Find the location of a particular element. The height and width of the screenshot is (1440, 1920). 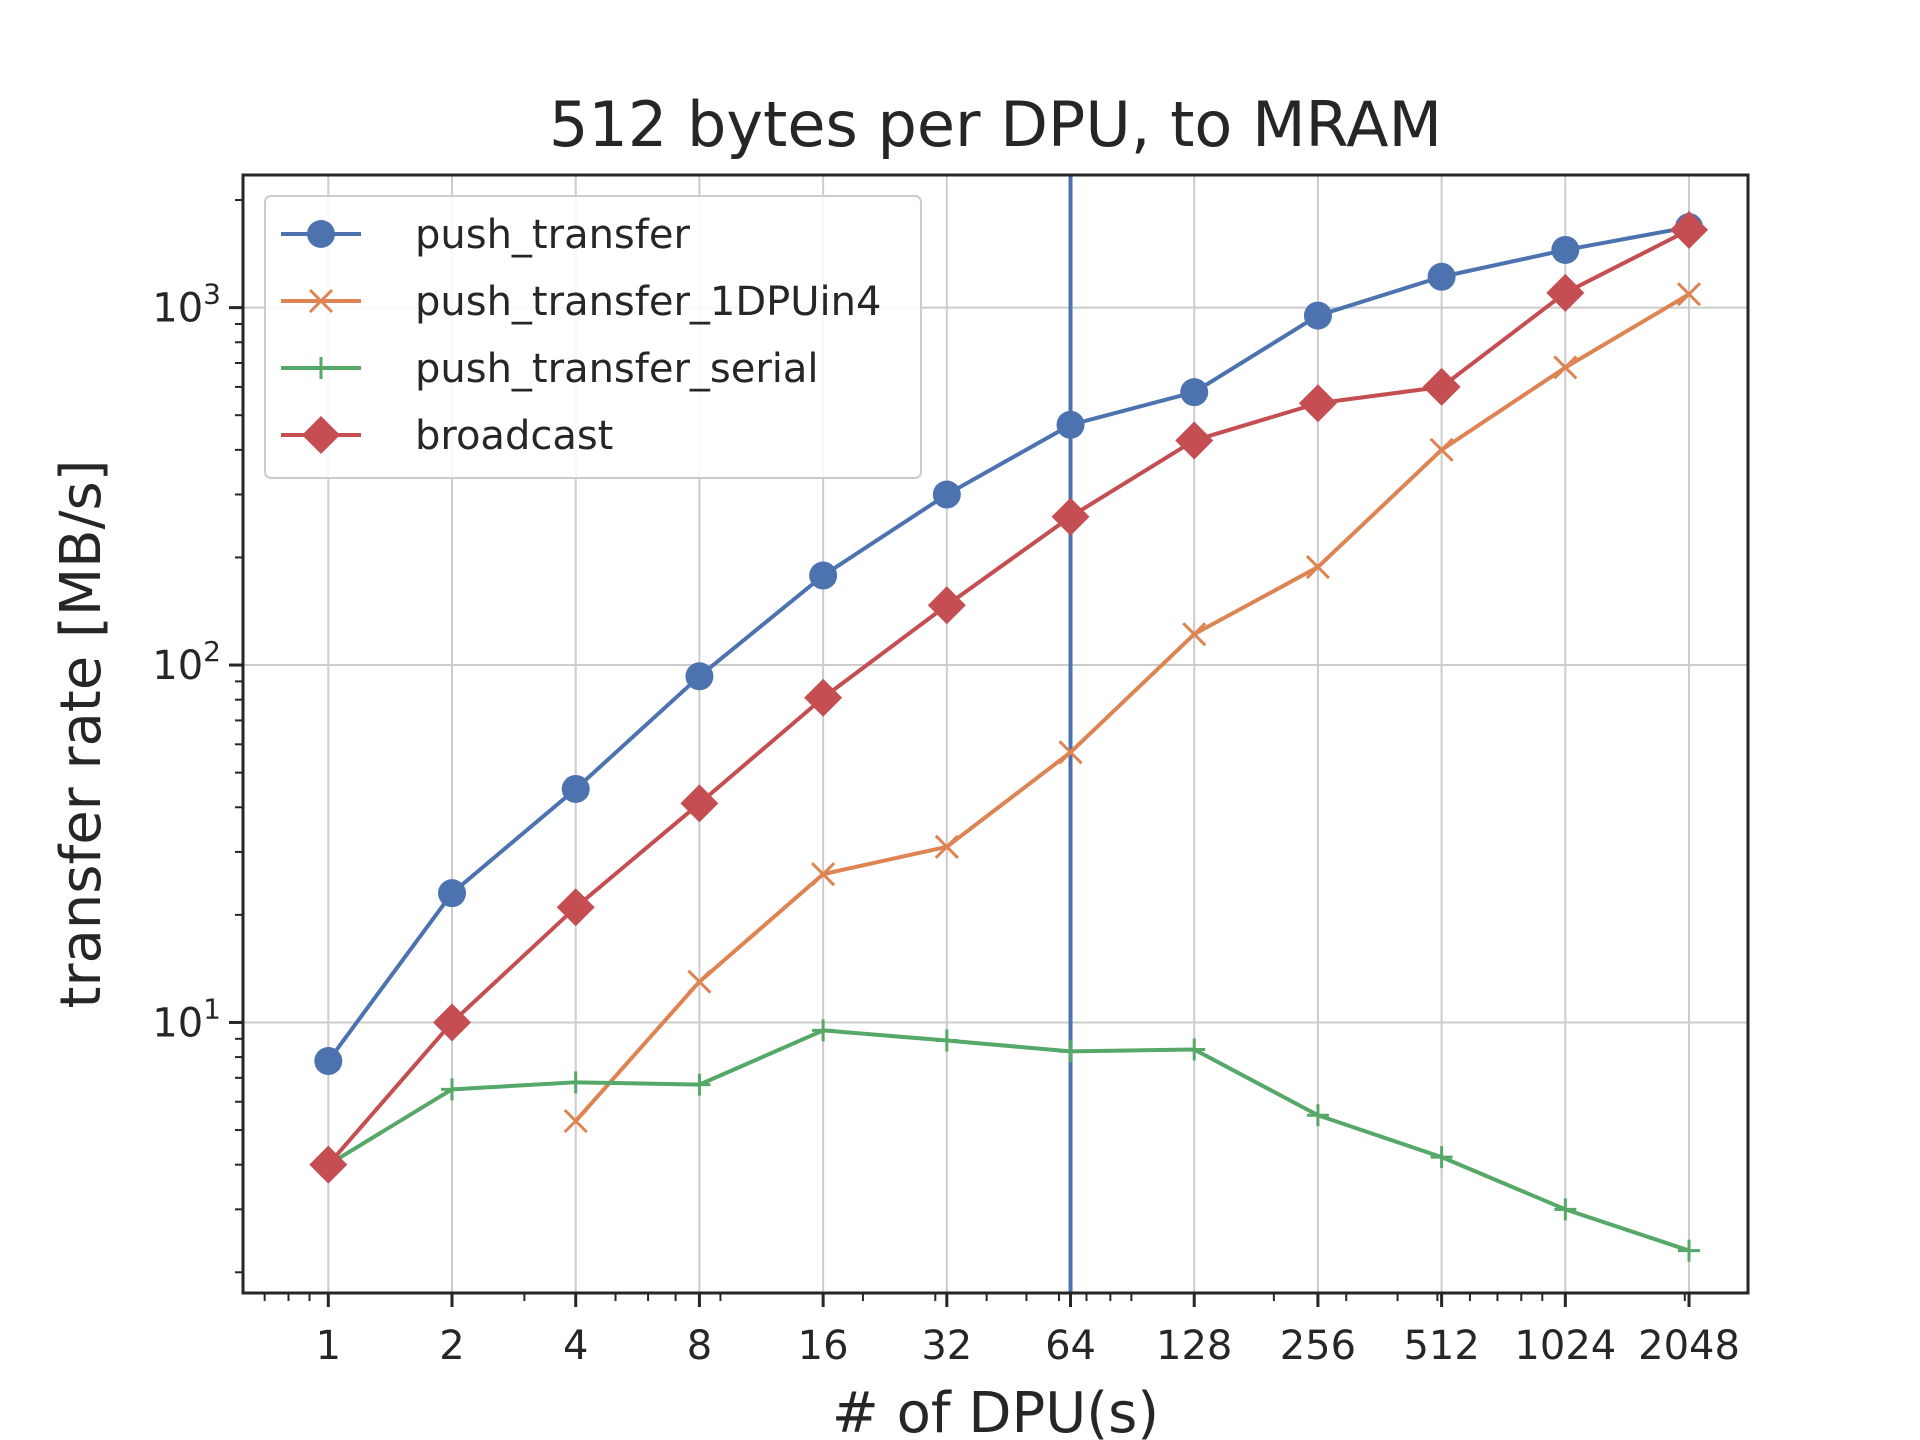

legend-item: broadcast is located at coordinates (447, 436).